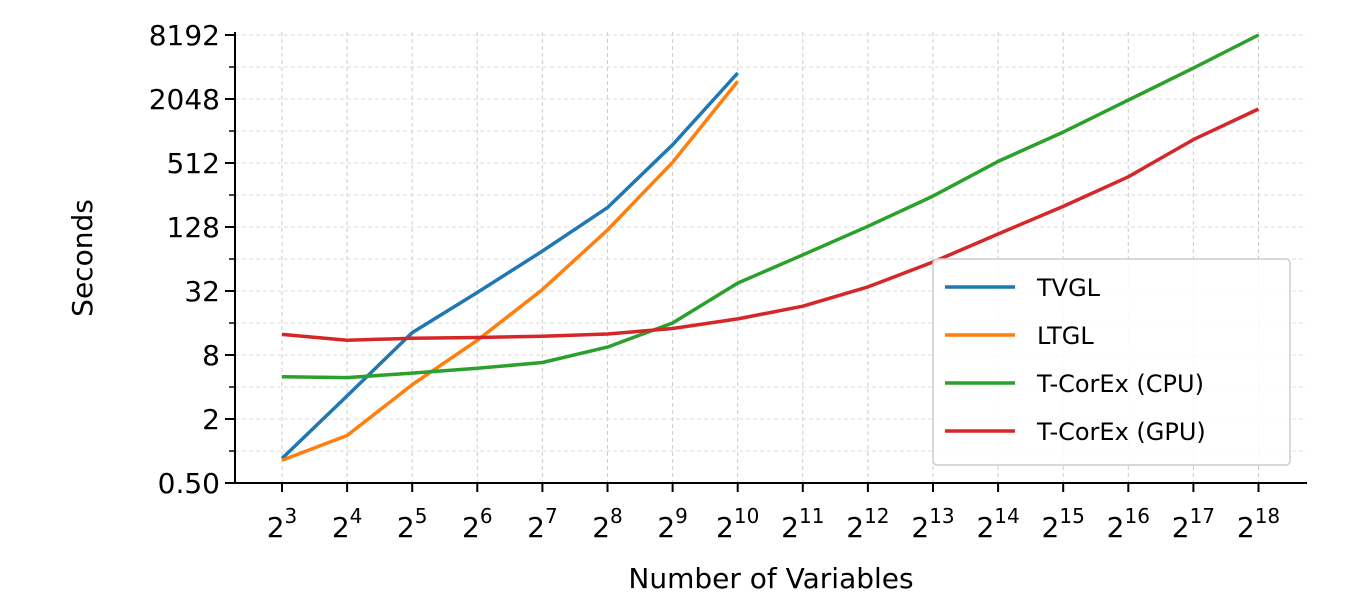  Describe the element at coordinates (616, 516) in the screenshot. I see `x-tick-exponent: 8` at that location.